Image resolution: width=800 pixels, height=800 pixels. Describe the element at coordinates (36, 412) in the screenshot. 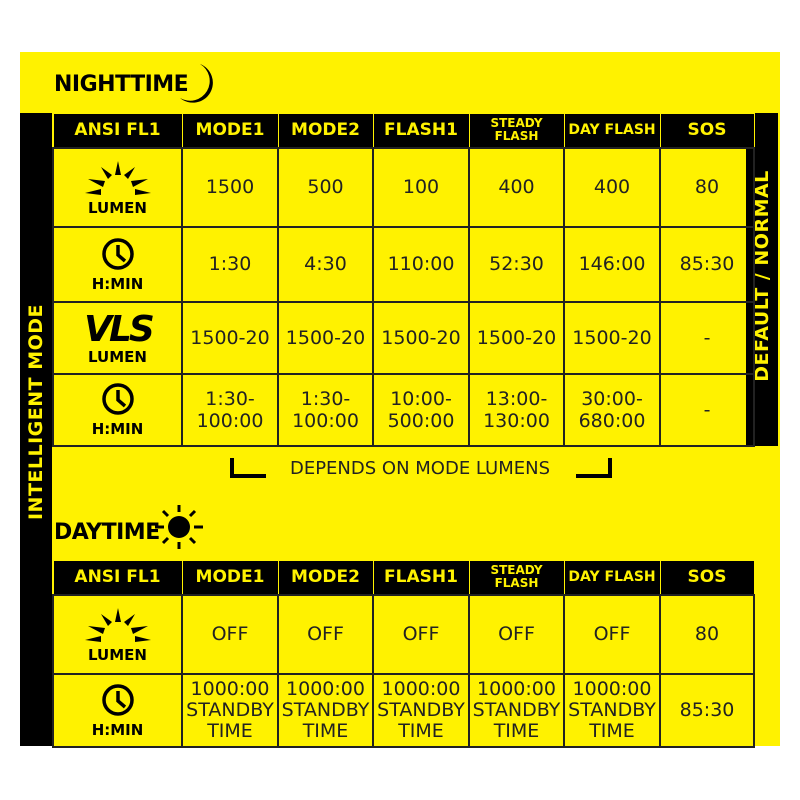

I see `intelligent-mode-label: INTELLIGENT MODE` at that location.